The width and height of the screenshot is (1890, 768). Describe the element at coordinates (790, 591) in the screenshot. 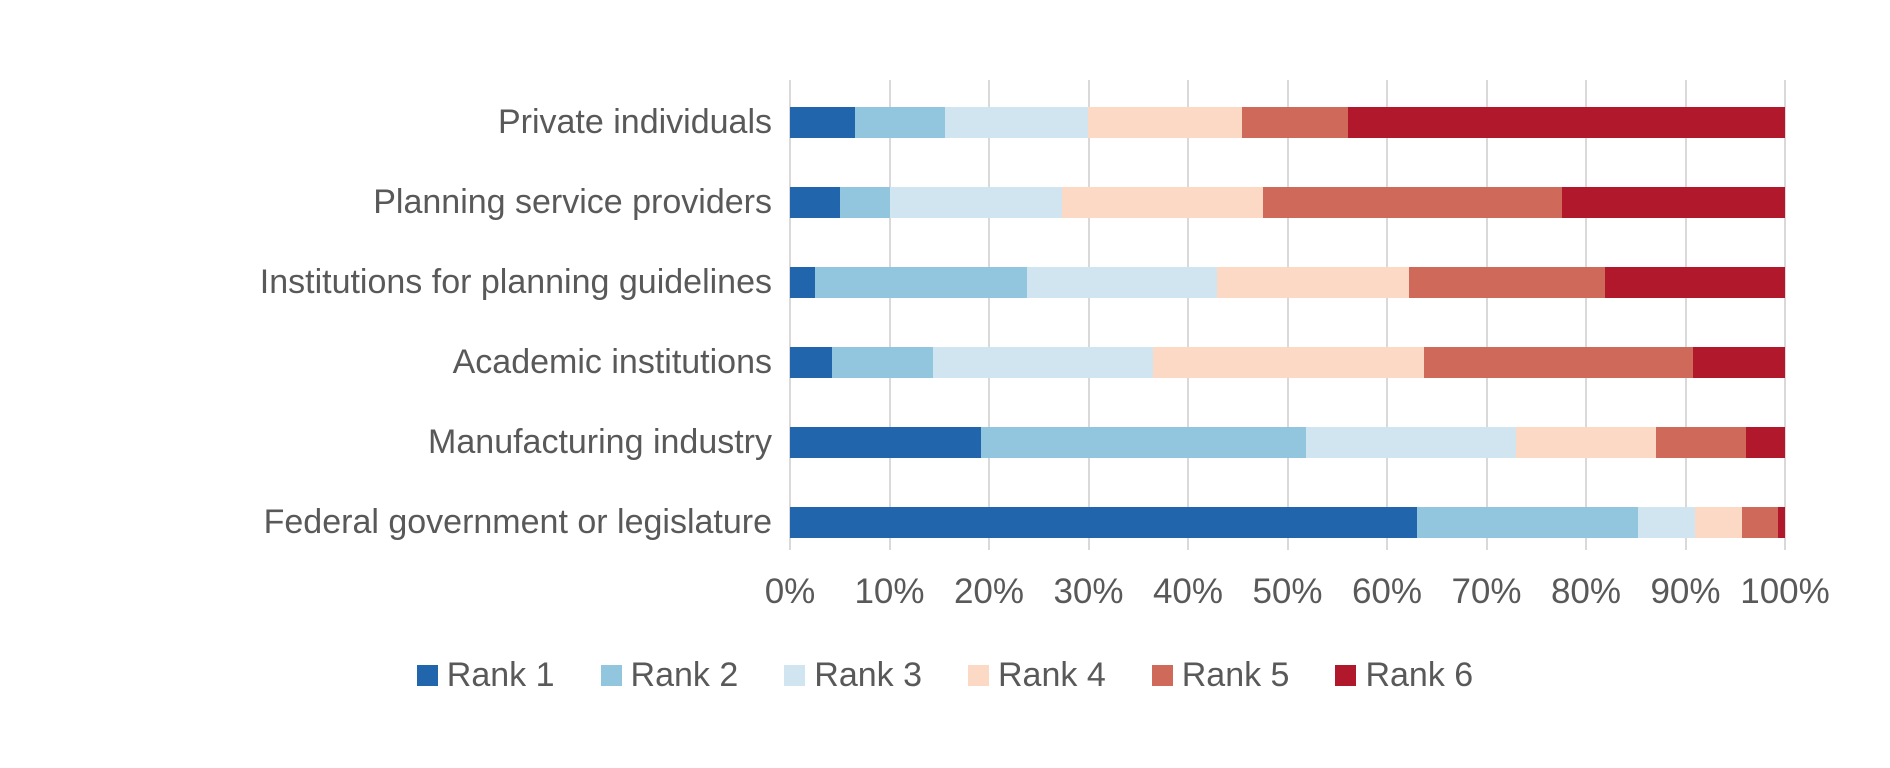

I see `x-tick-label: 0%` at that location.